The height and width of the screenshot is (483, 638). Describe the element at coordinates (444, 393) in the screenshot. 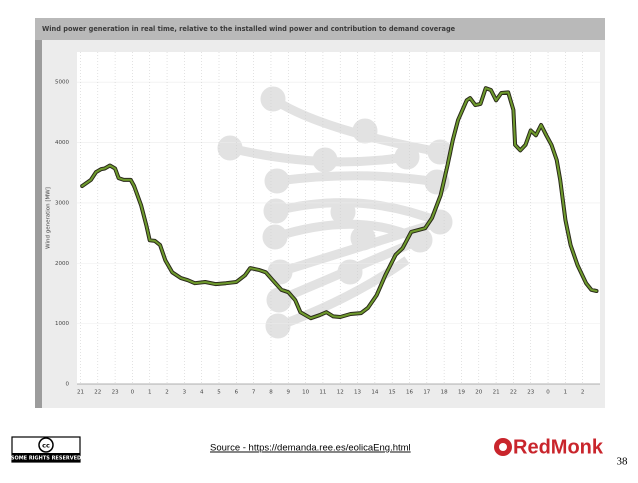

I see `x-tick-label: 18` at that location.